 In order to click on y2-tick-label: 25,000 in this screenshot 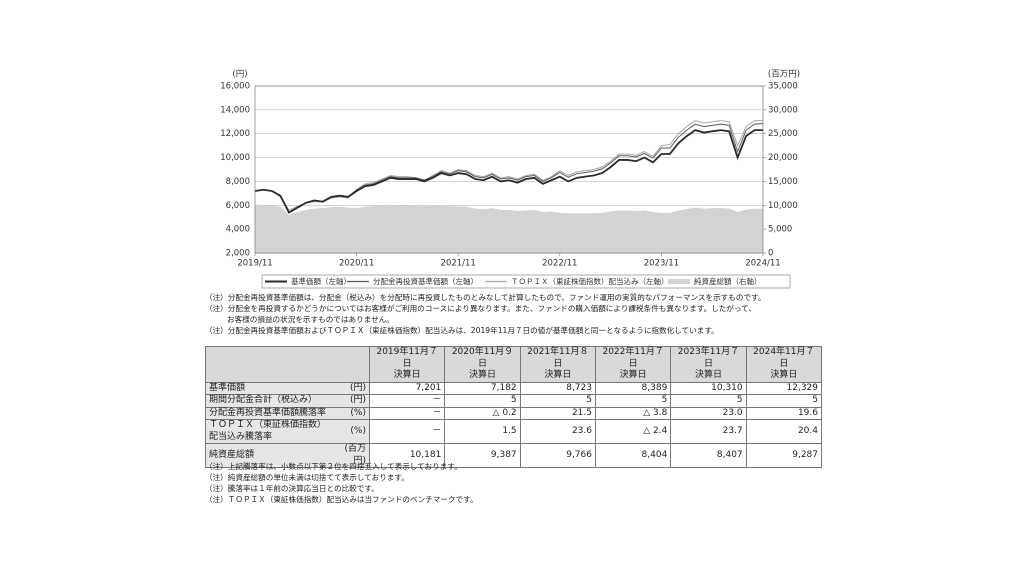, I will do `click(783, 134)`.